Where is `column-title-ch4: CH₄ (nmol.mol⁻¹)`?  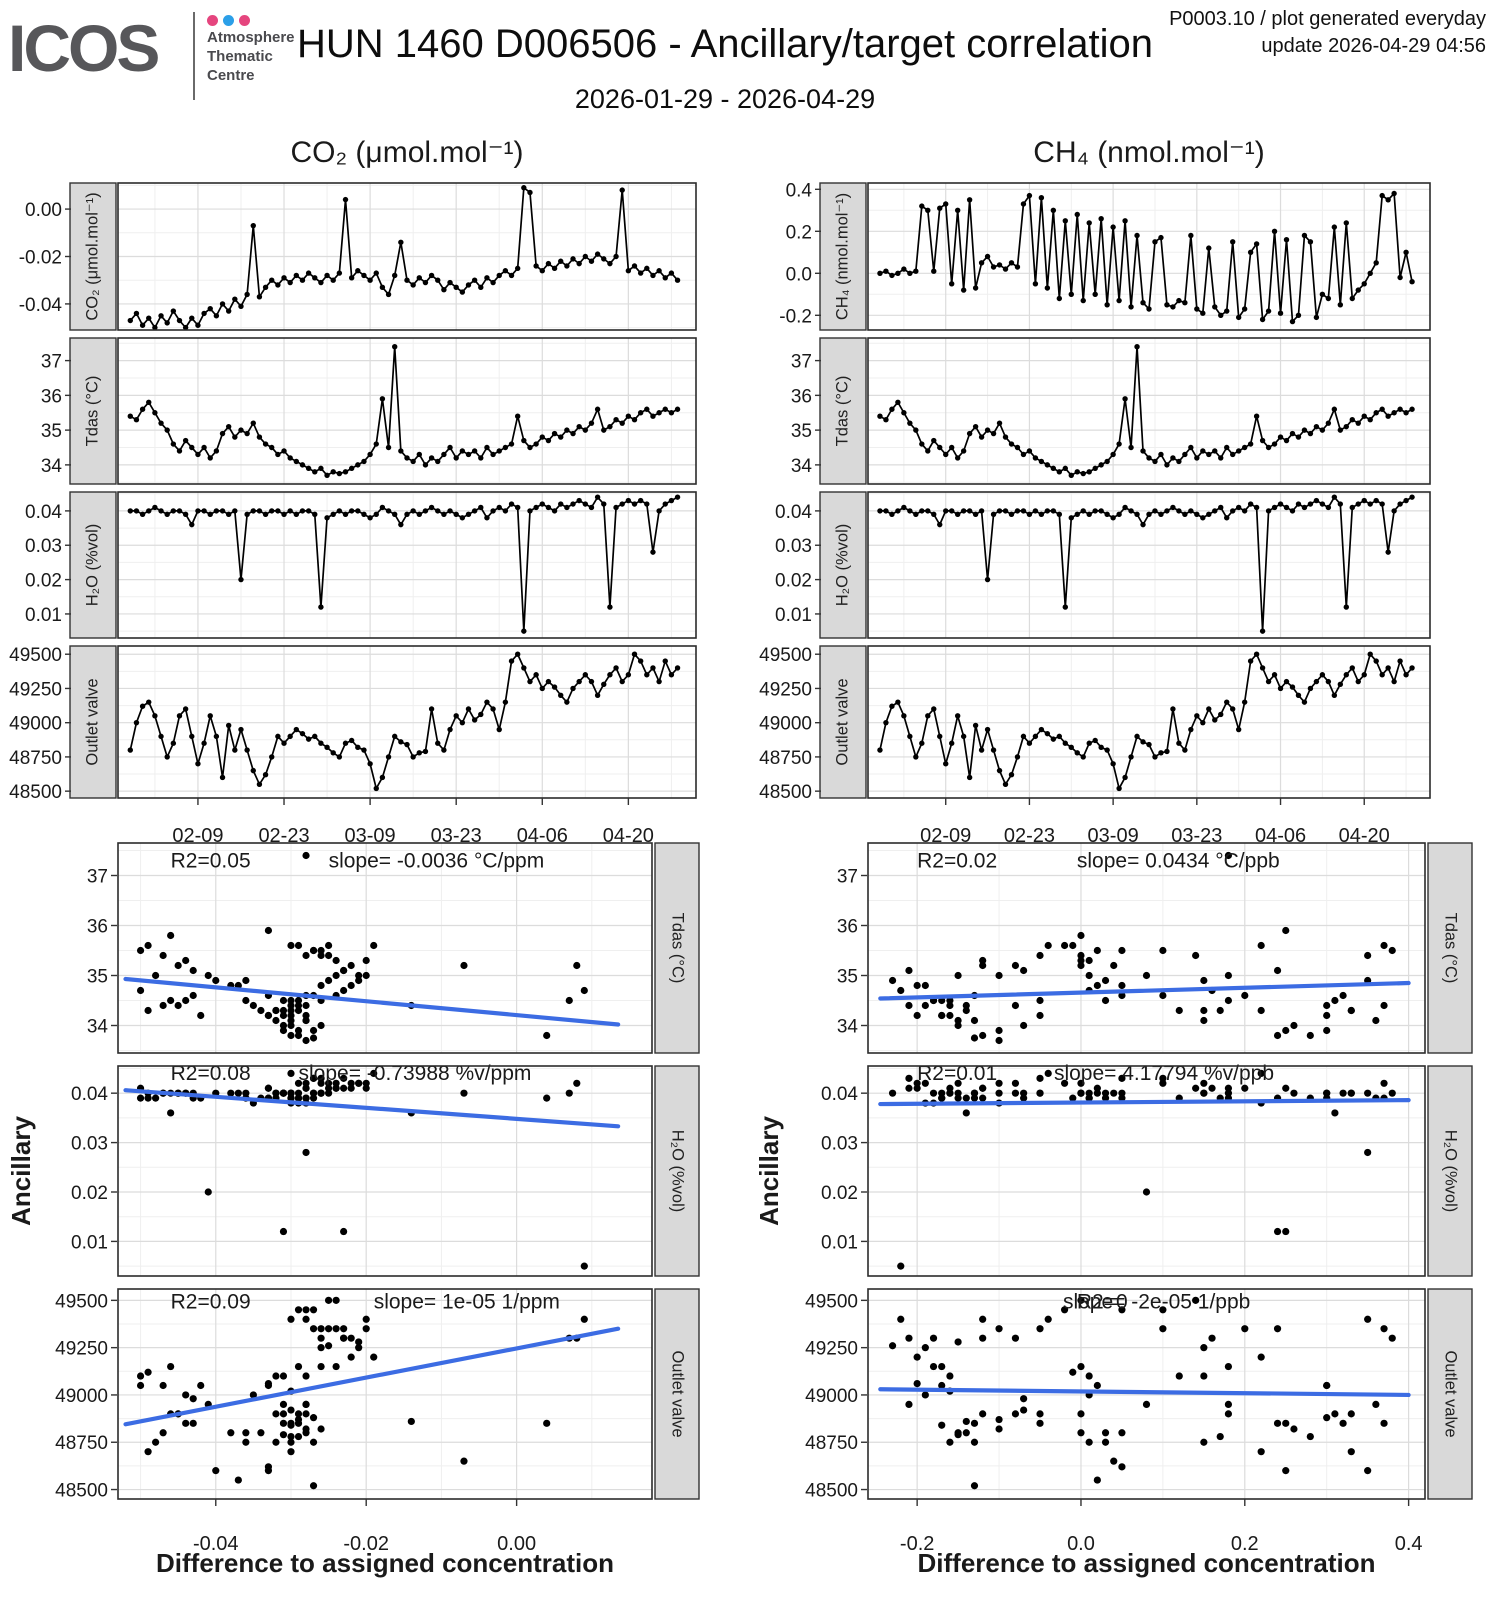 column-title-ch4: CH₄ (nmol.mol⁻¹) is located at coordinates (1148, 152).